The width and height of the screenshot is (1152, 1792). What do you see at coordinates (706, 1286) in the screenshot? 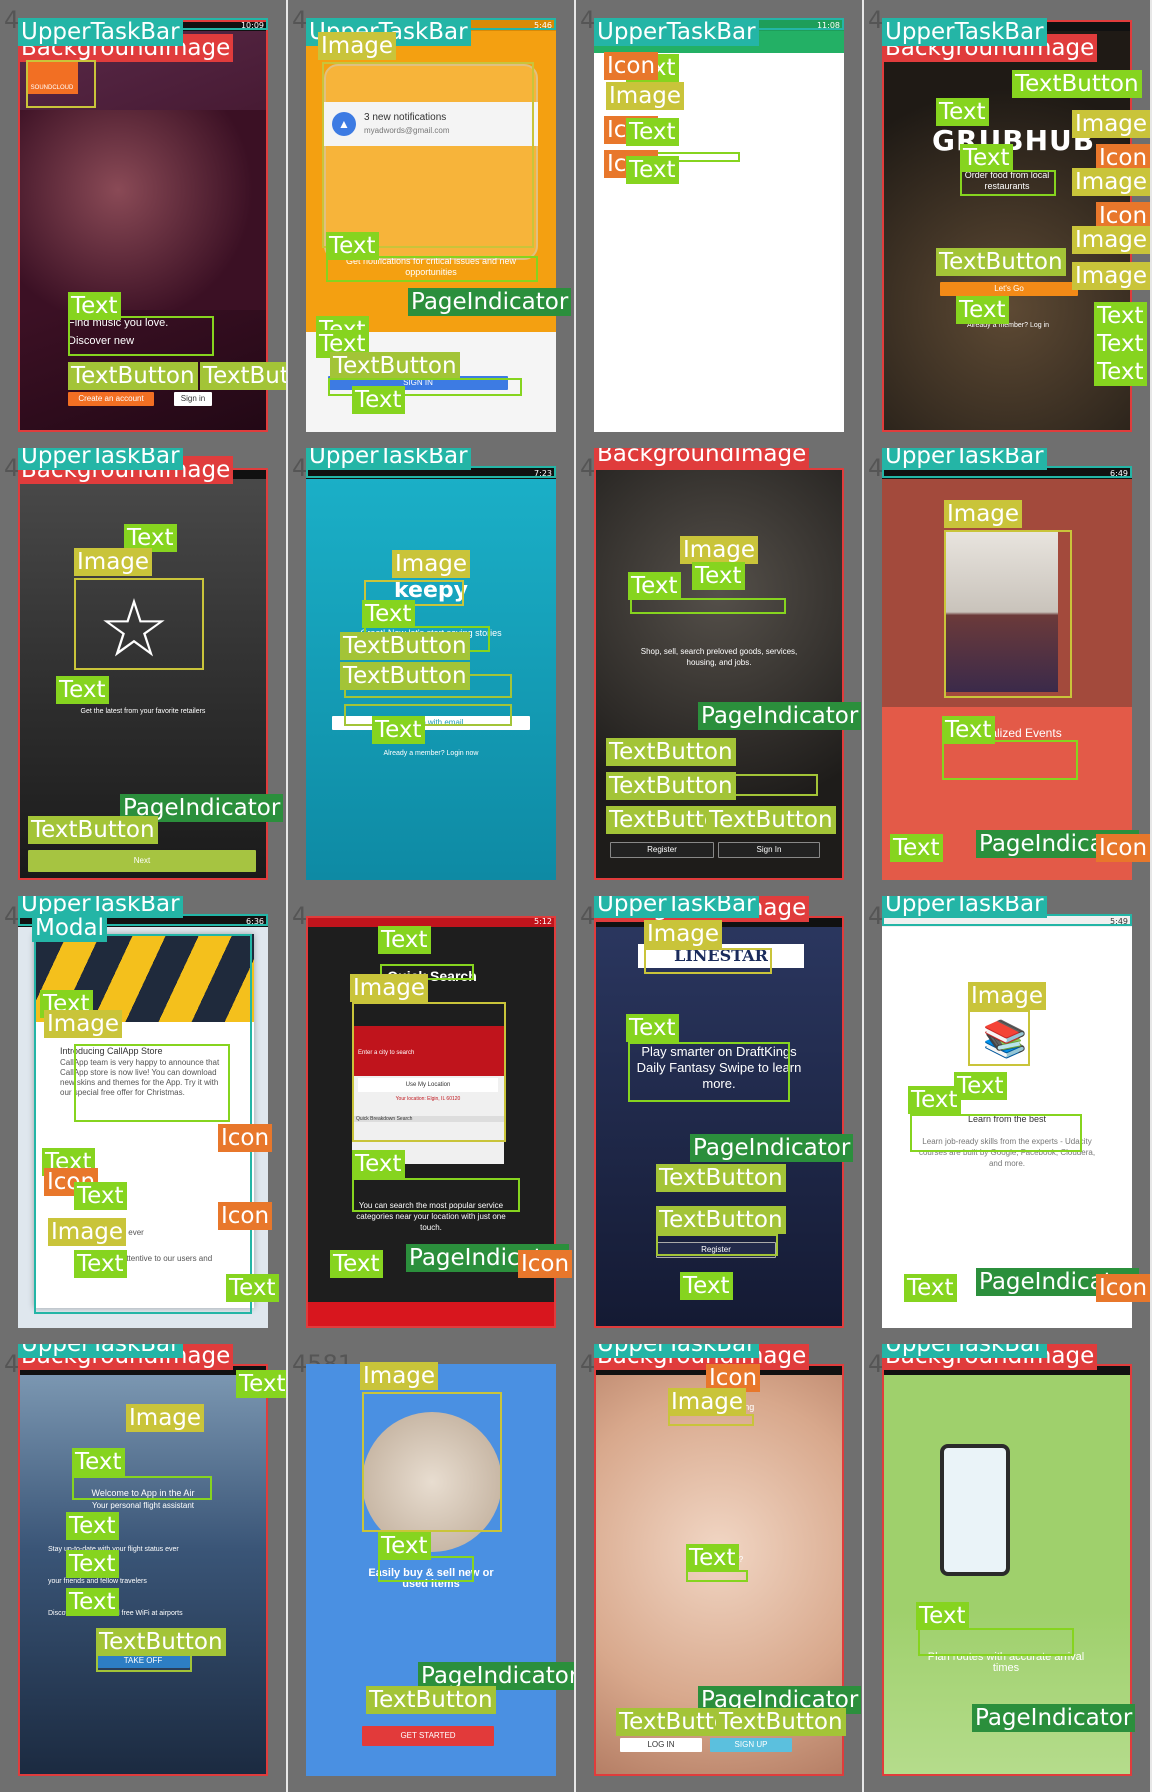
I see `label-text-2: Text` at bounding box center [706, 1286].